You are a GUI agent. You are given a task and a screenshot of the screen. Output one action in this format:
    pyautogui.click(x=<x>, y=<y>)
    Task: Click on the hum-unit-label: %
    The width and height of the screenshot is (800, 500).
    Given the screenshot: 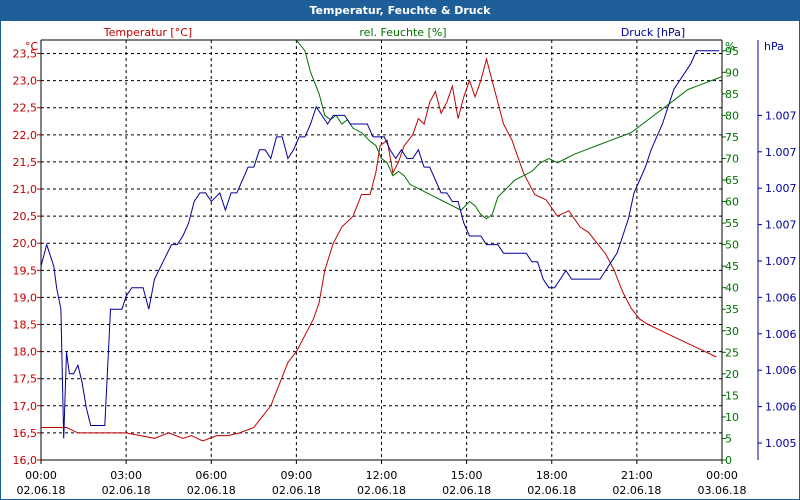 What is the action you would take?
    pyautogui.click(x=730, y=46)
    